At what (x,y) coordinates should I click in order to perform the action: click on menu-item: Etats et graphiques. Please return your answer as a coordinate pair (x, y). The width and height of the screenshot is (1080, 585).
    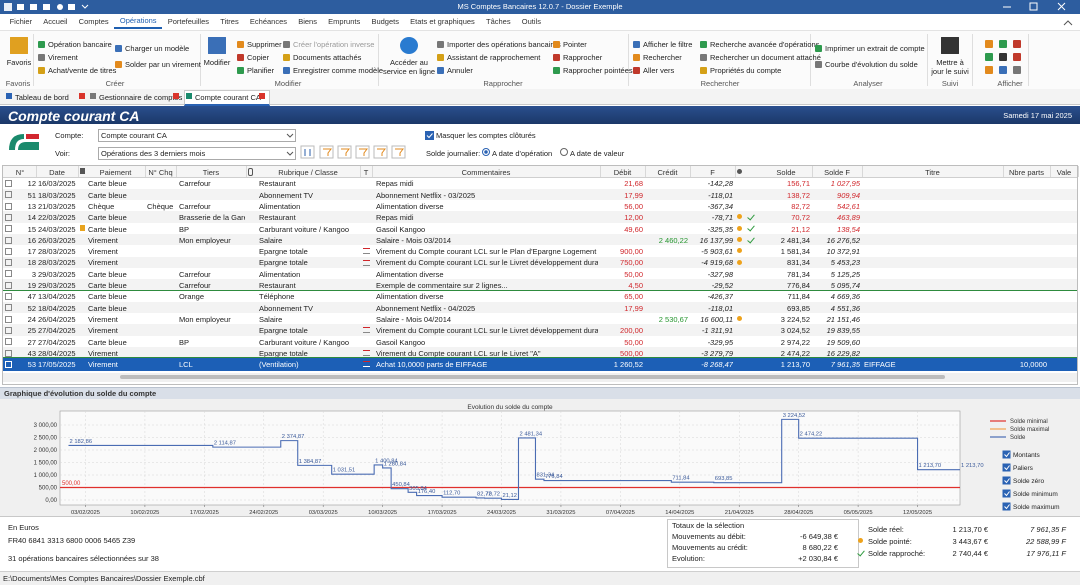
    Looking at the image, I should click on (442, 21).